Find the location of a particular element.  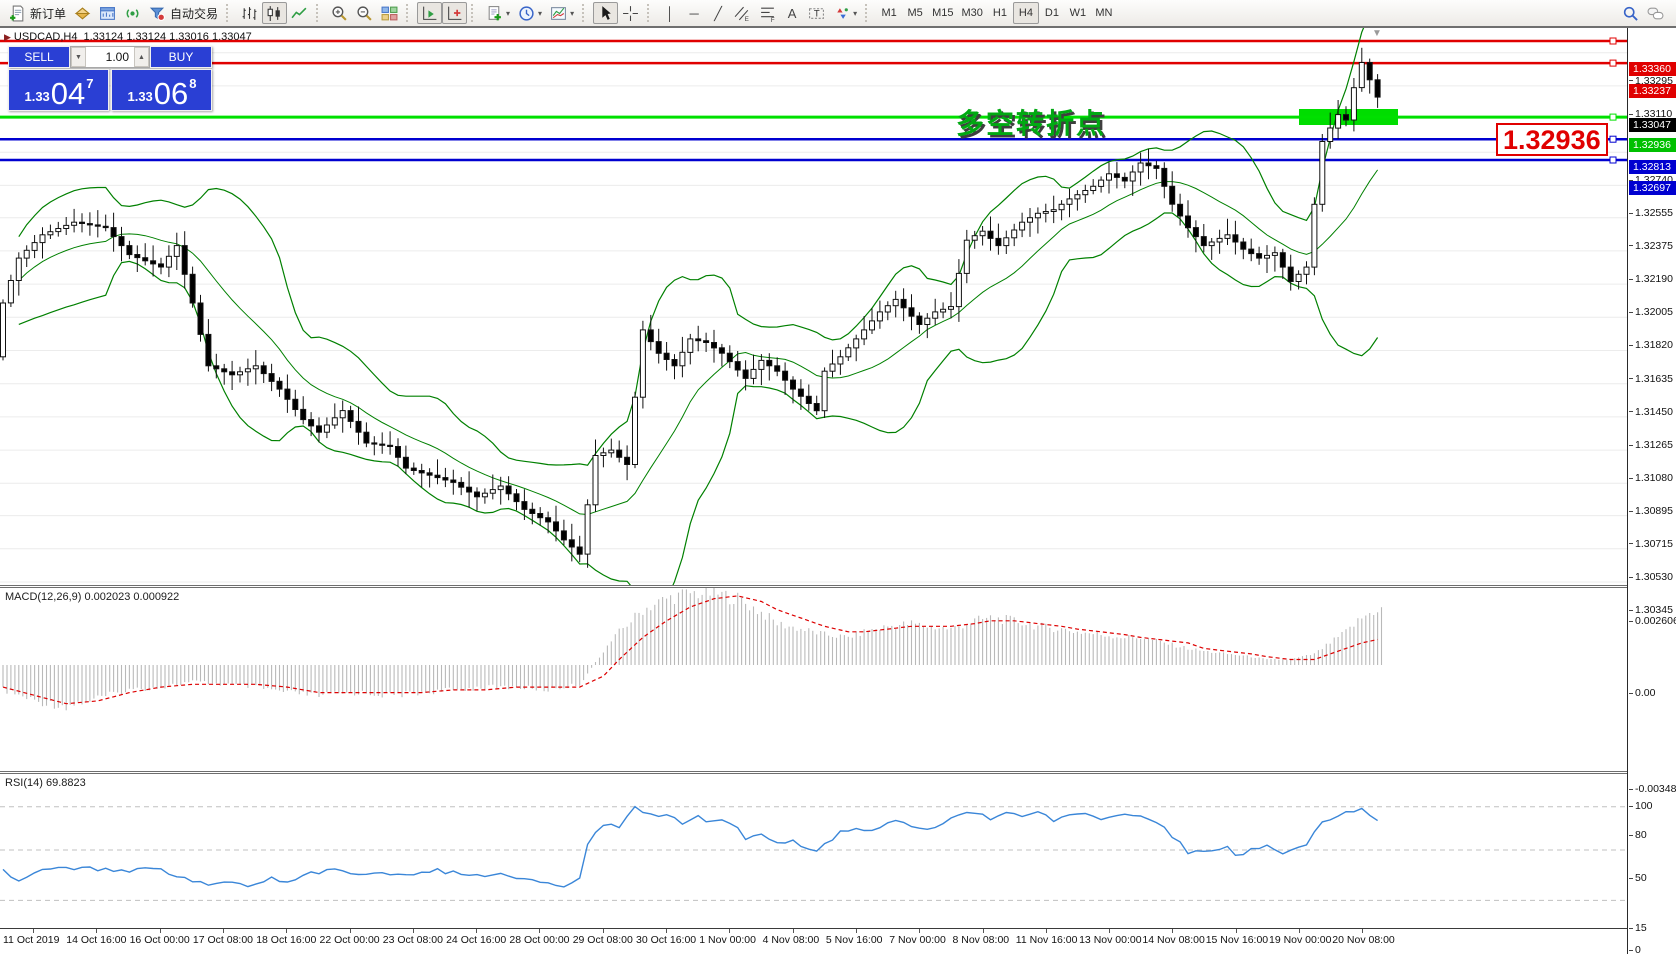

tile-windows-button is located at coordinates (389, 13).